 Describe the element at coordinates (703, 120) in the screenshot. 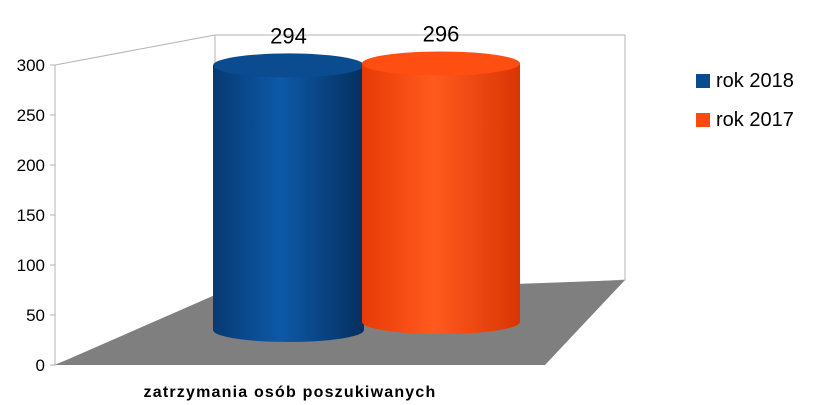

I see `legend-swatch-2017` at that location.